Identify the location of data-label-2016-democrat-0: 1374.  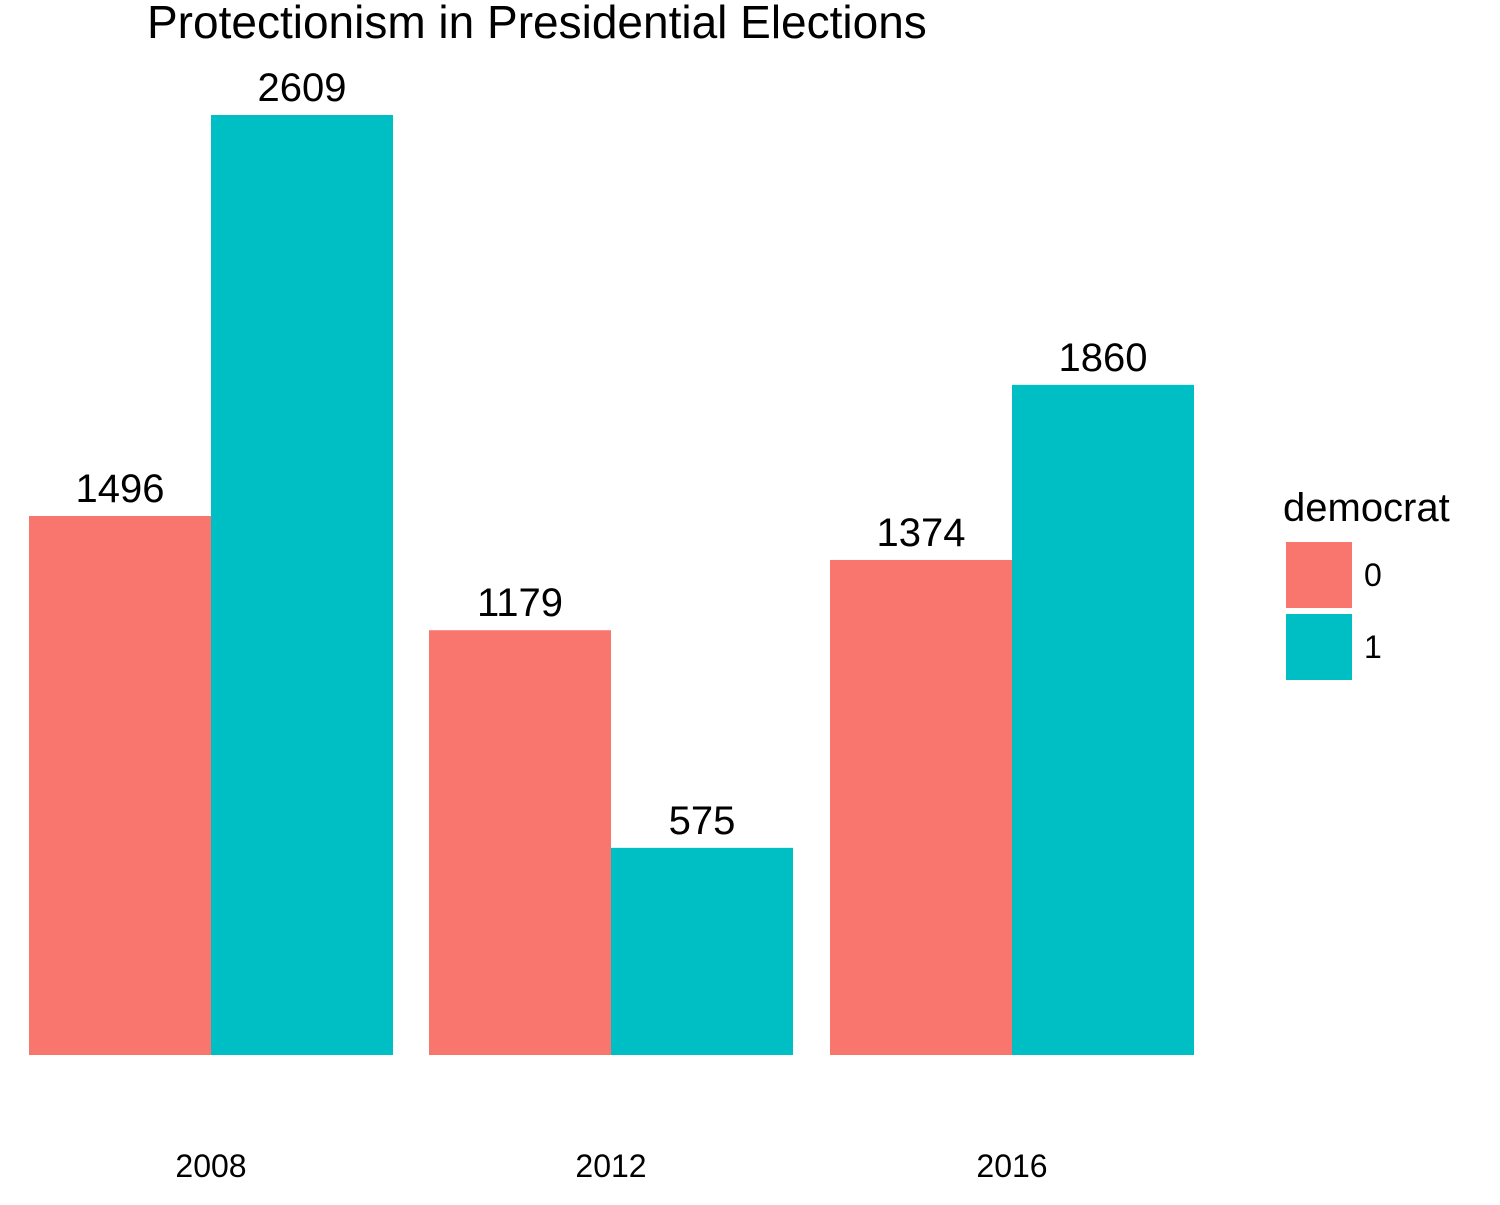
(921, 533).